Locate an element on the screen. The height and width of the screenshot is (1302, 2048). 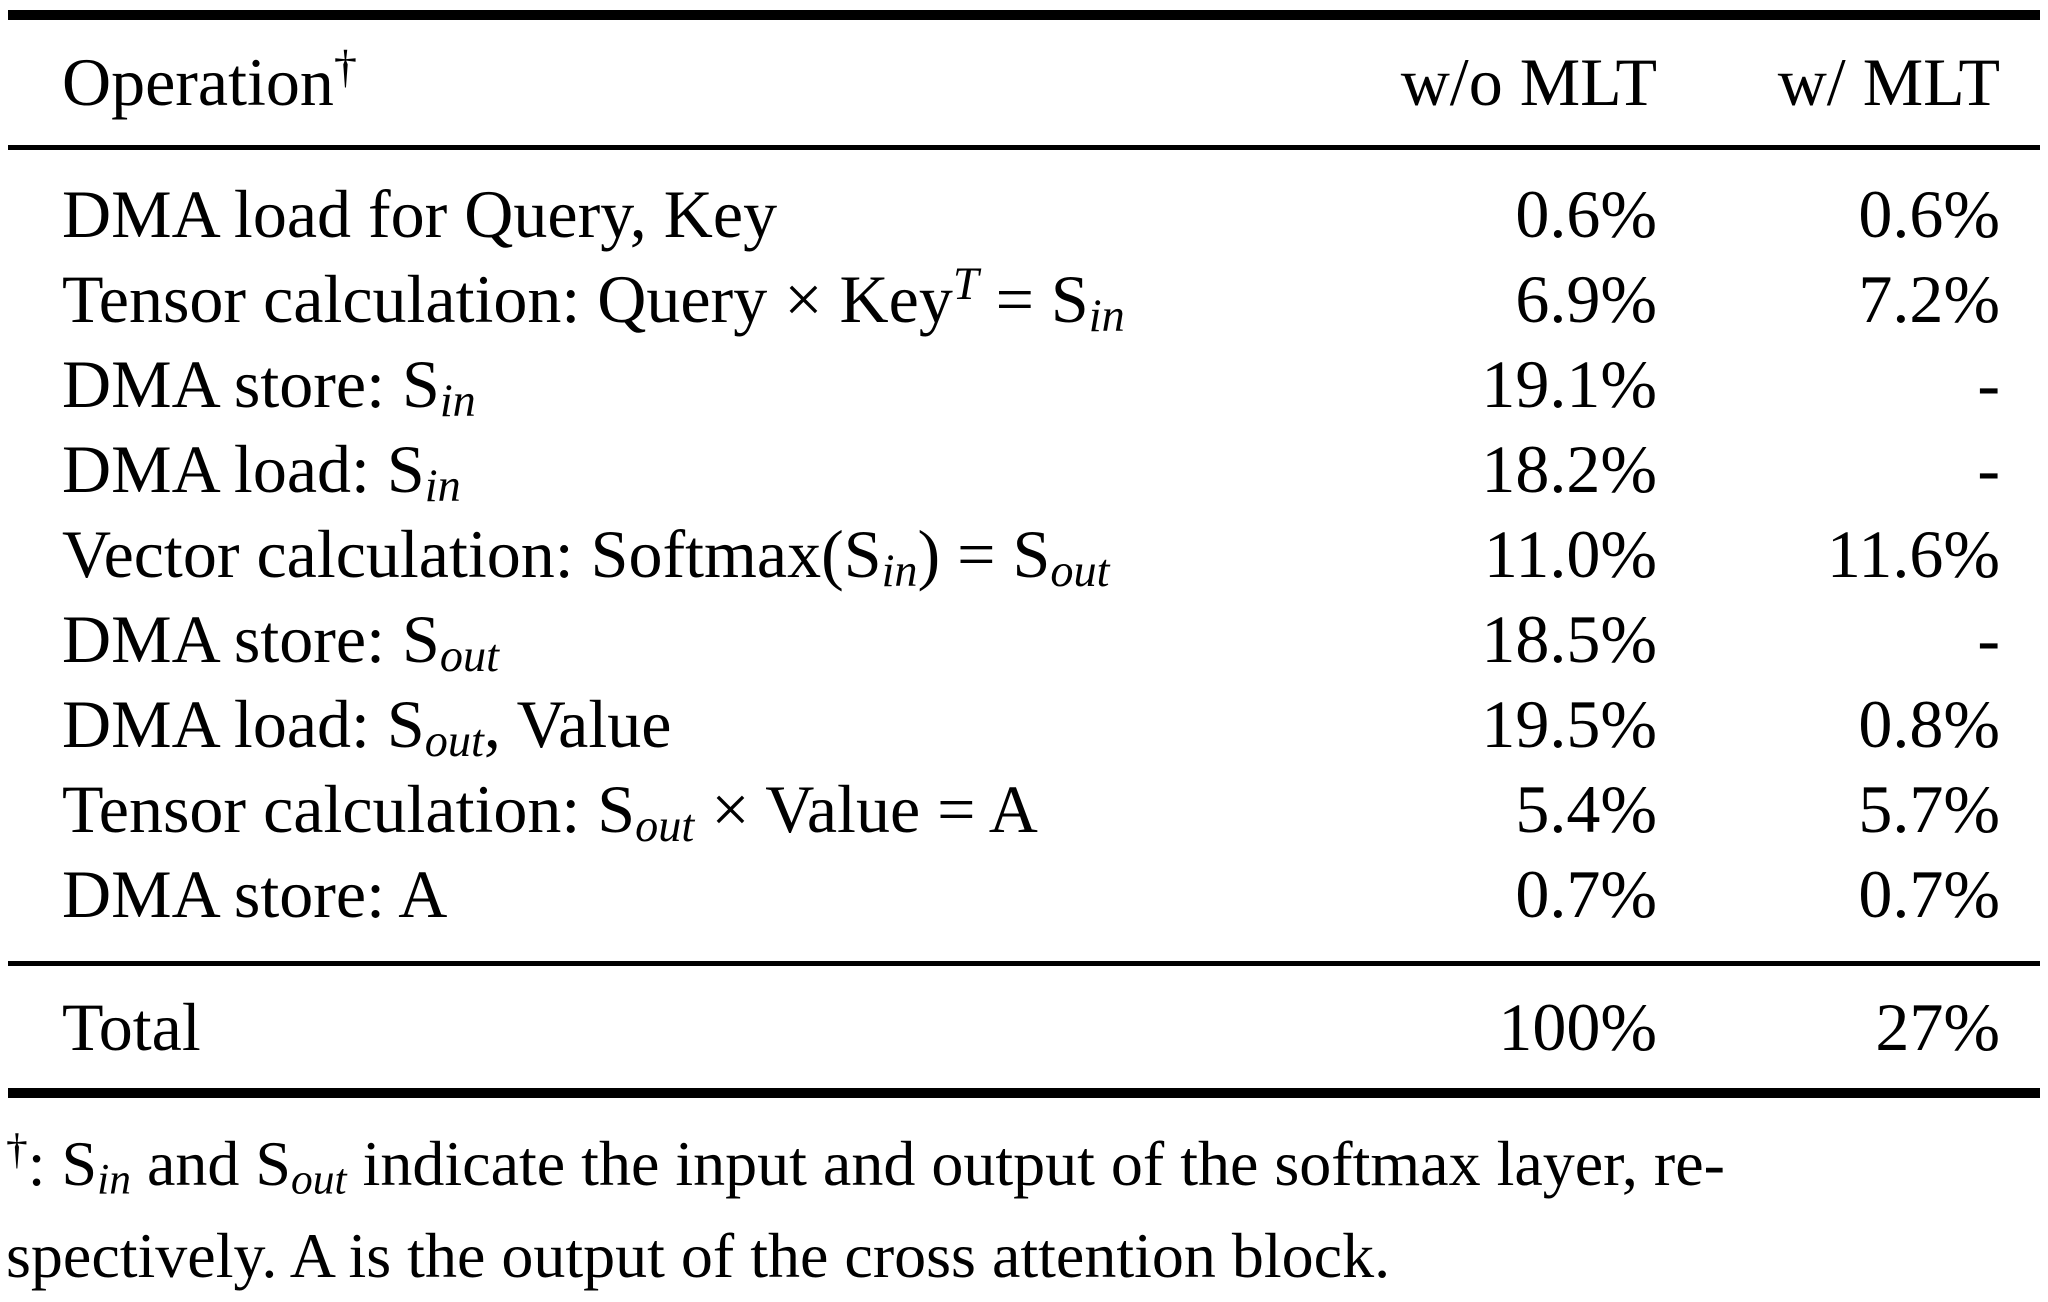
operation-cell: DMA load for Query, Key is located at coordinates (420, 214).